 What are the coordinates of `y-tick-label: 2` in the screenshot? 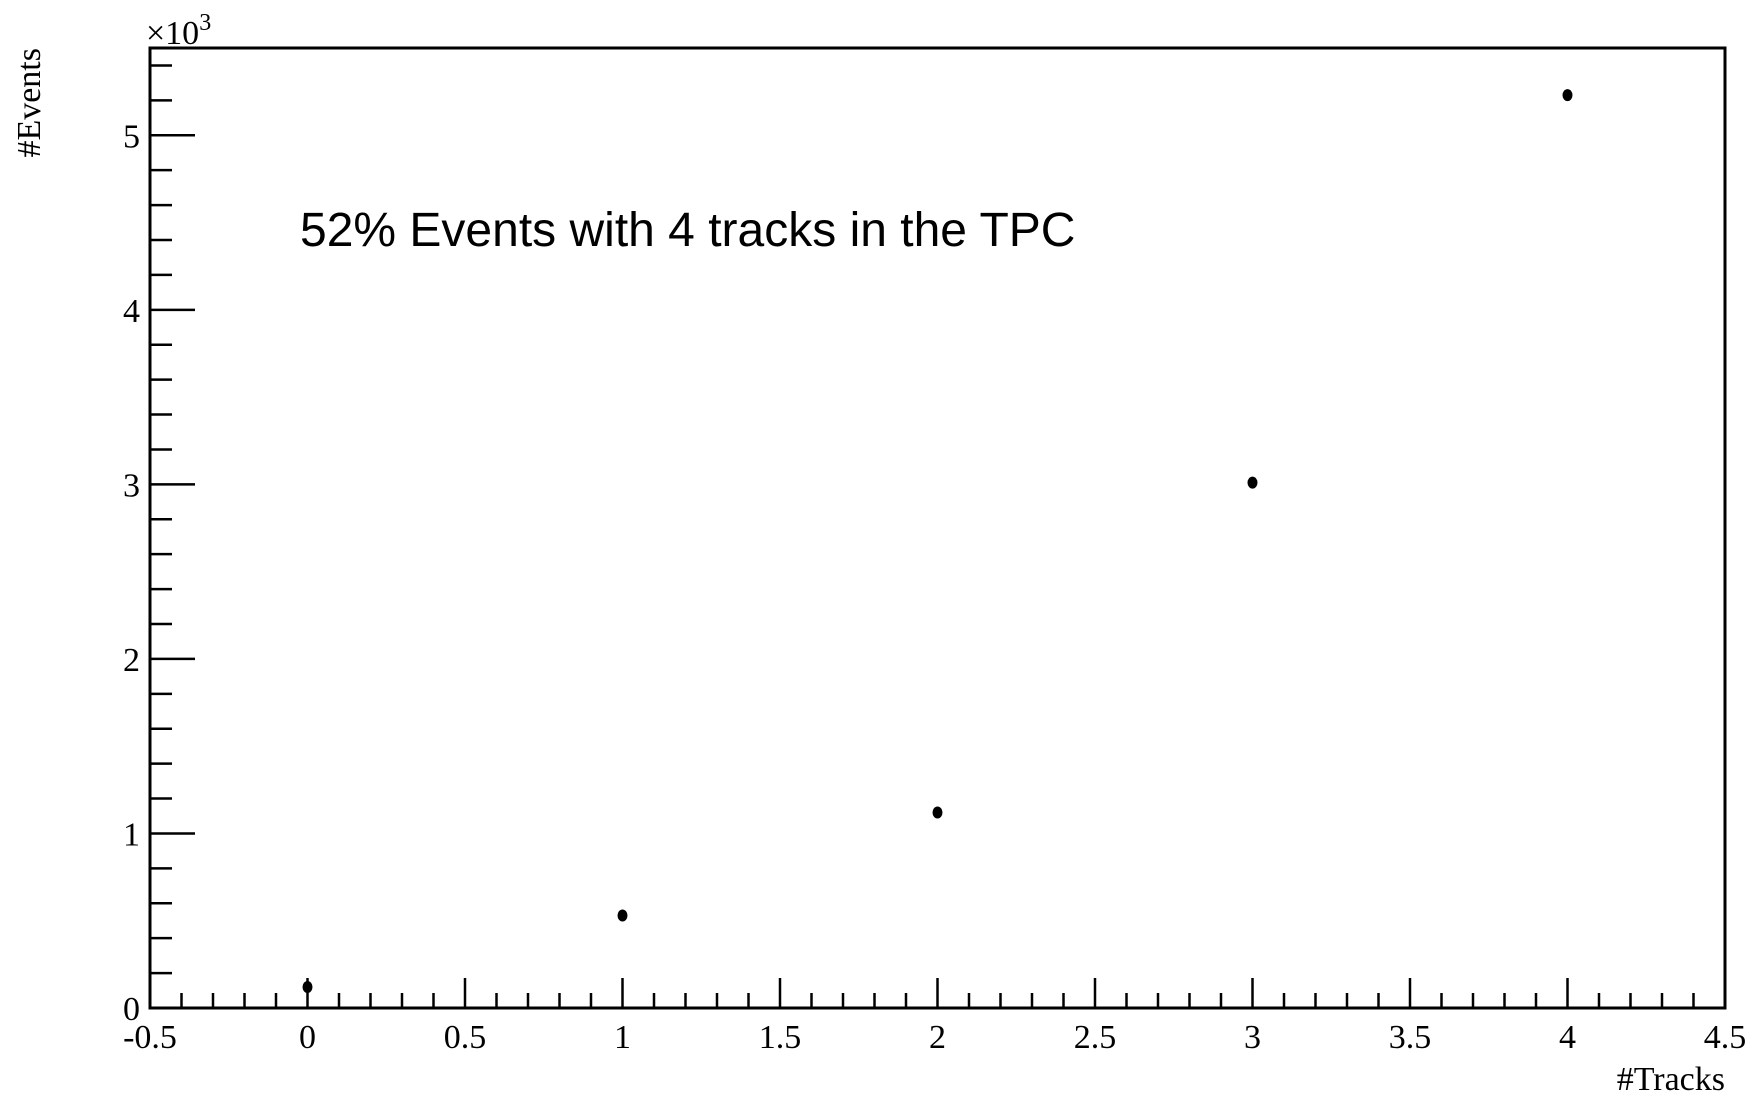 It's located at (131, 660).